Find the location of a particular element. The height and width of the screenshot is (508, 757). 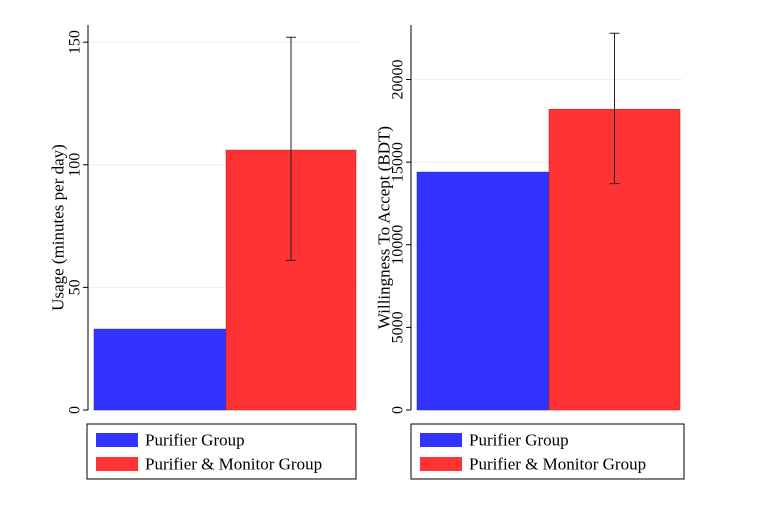

y-tick-label: 150 is located at coordinates (75, 42).